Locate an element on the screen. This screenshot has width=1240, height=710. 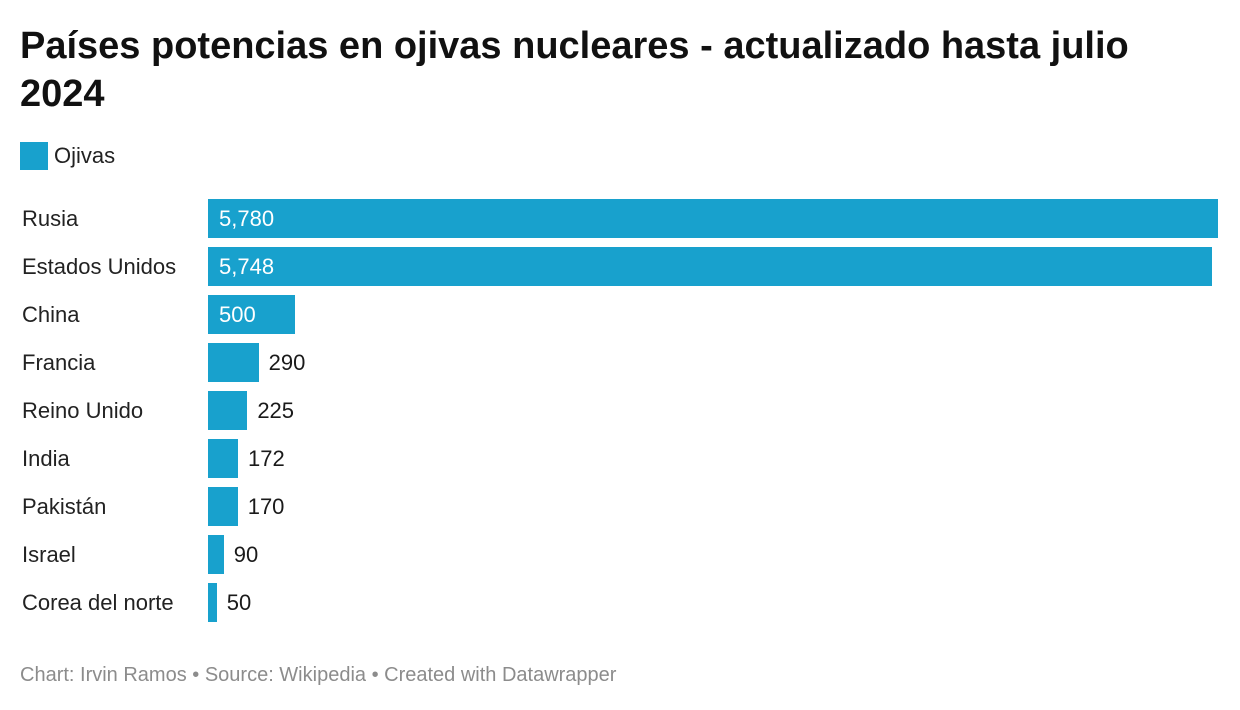
value-label: 290 is located at coordinates (287, 362).